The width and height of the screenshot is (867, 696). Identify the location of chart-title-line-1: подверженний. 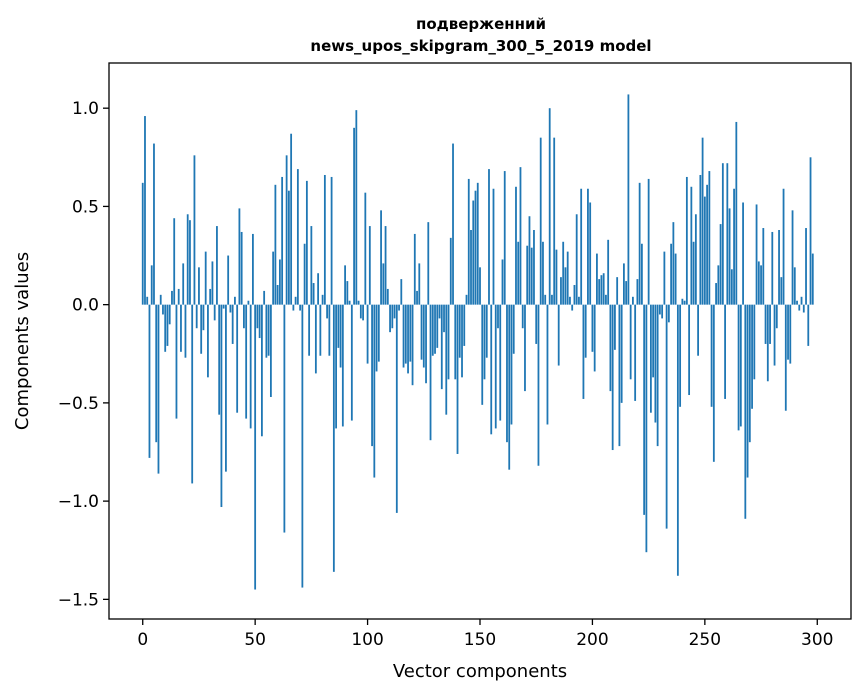
(481, 24).